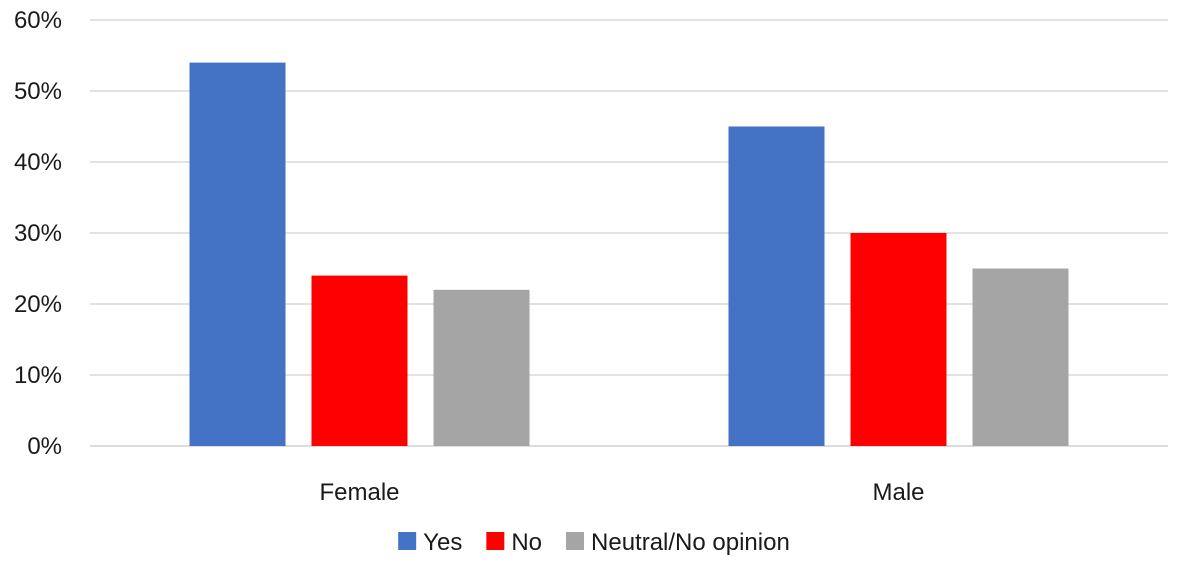 The width and height of the screenshot is (1188, 566). Describe the element at coordinates (38, 162) in the screenshot. I see `y-tick-label: 40%` at that location.